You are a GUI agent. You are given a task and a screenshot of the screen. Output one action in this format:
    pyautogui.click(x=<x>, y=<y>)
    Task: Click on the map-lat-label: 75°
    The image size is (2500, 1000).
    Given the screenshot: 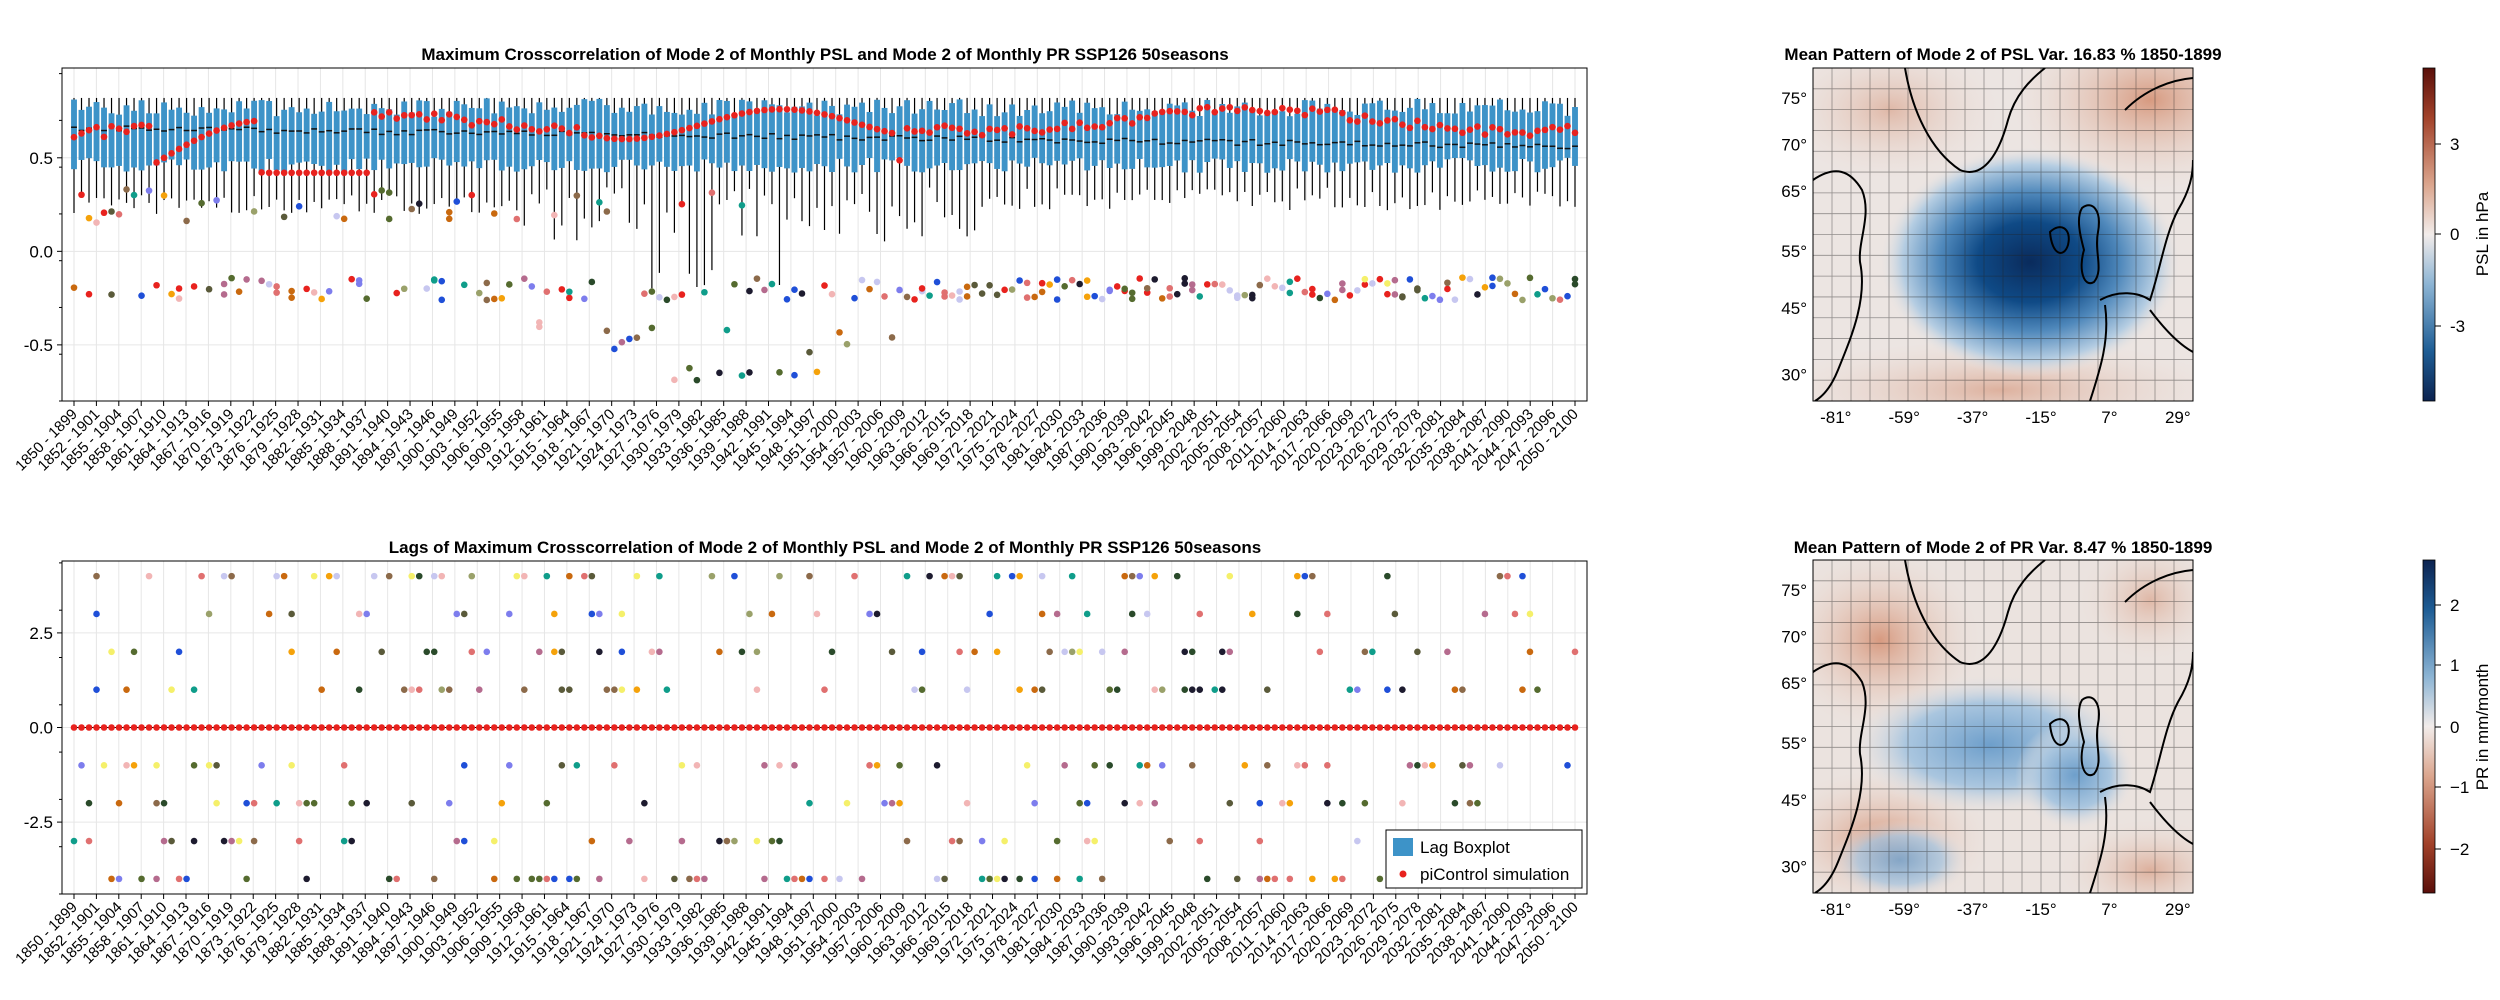 What is the action you would take?
    pyautogui.click(x=1794, y=98)
    